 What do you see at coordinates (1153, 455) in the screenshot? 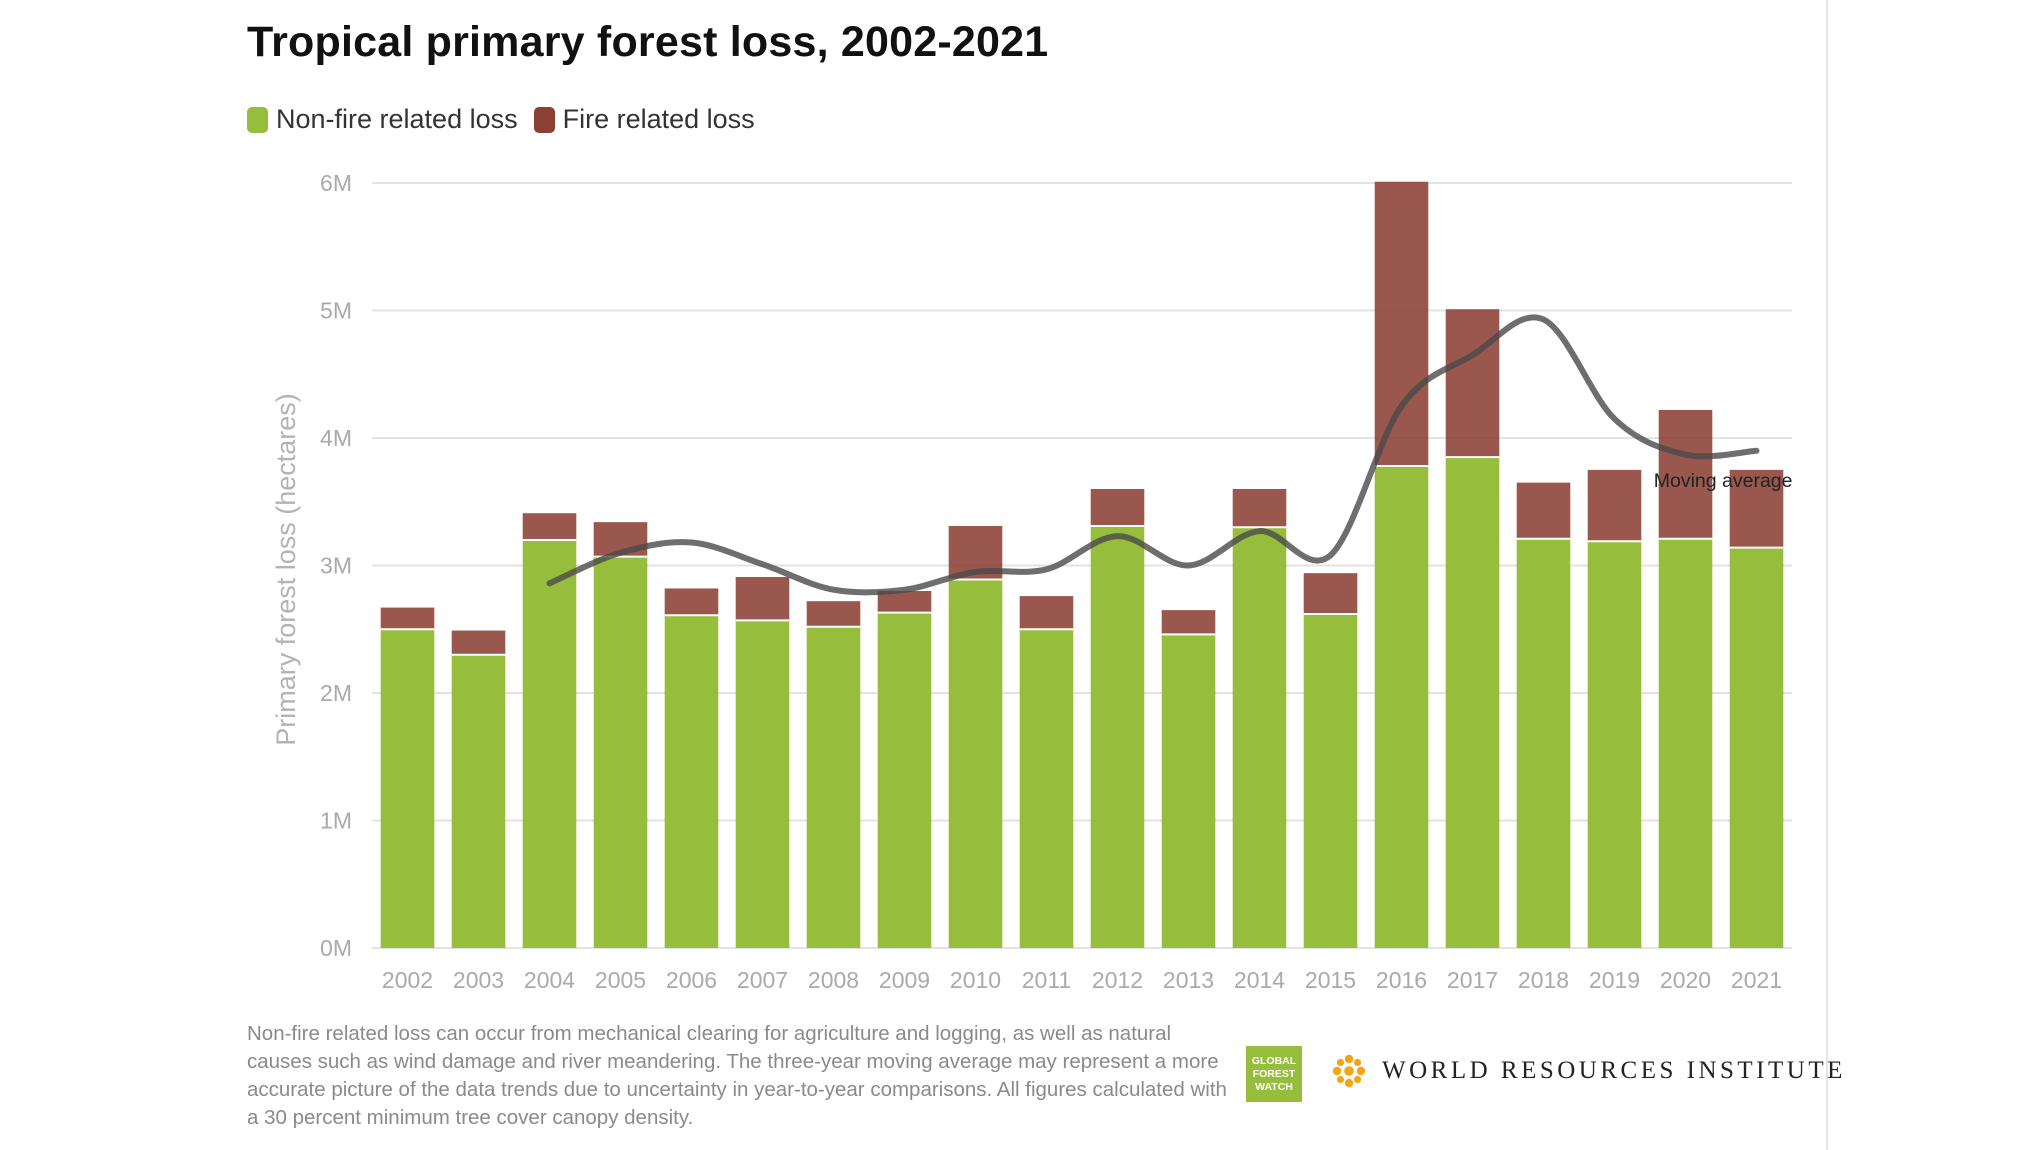
I see `moving-average-line` at bounding box center [1153, 455].